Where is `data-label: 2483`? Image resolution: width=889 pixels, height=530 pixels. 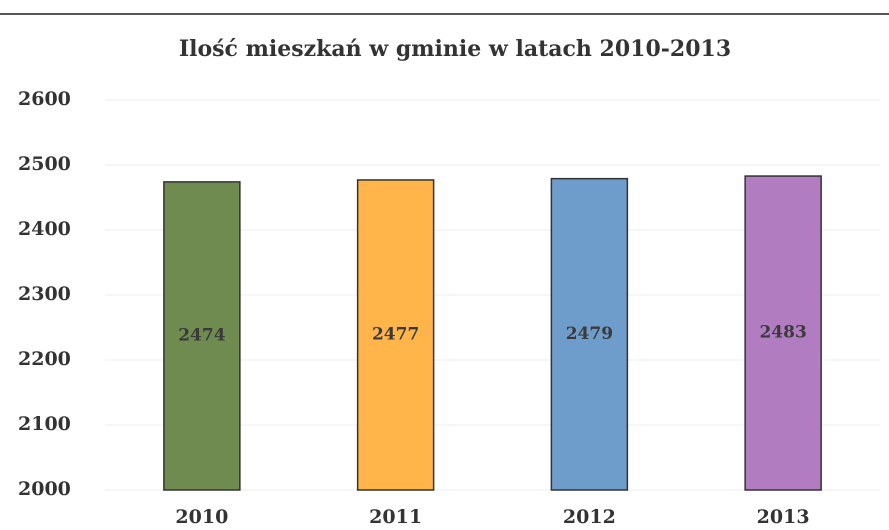 data-label: 2483 is located at coordinates (782, 333).